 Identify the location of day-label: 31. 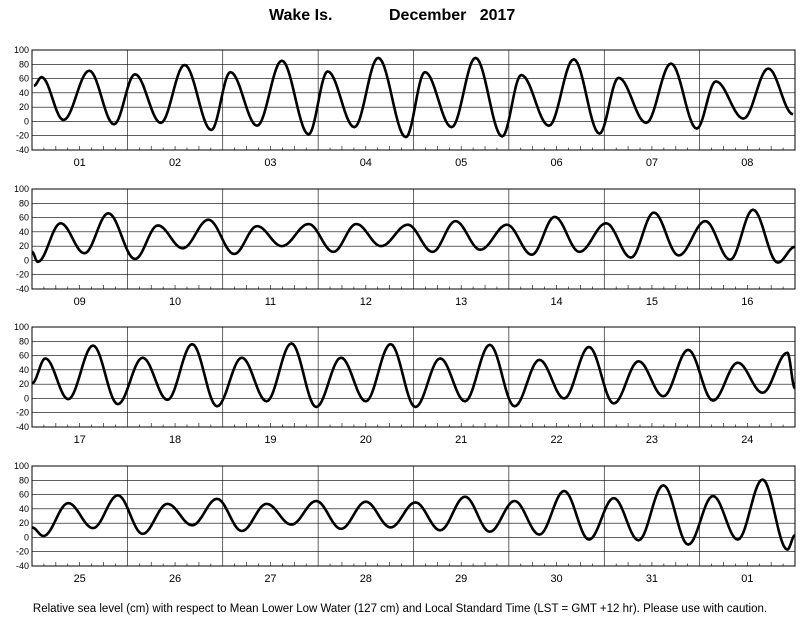
(652, 579).